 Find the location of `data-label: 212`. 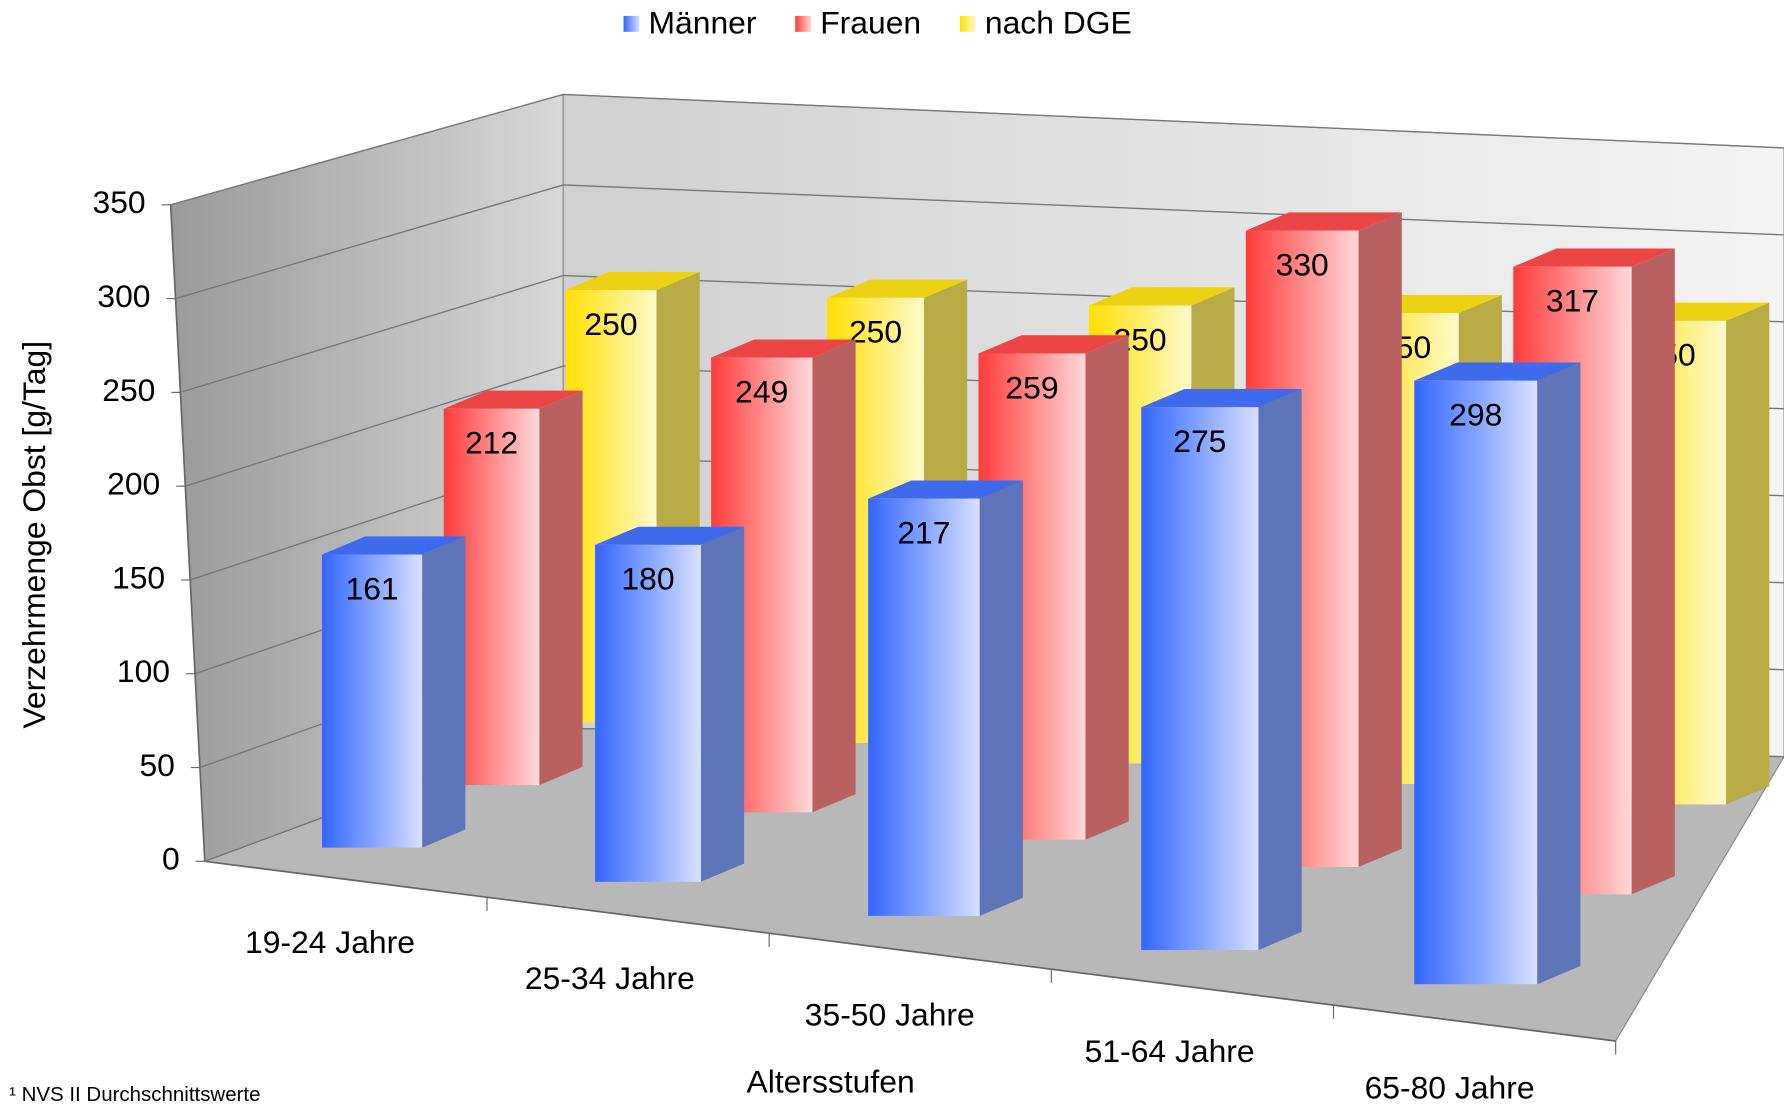

data-label: 212 is located at coordinates (491, 443).